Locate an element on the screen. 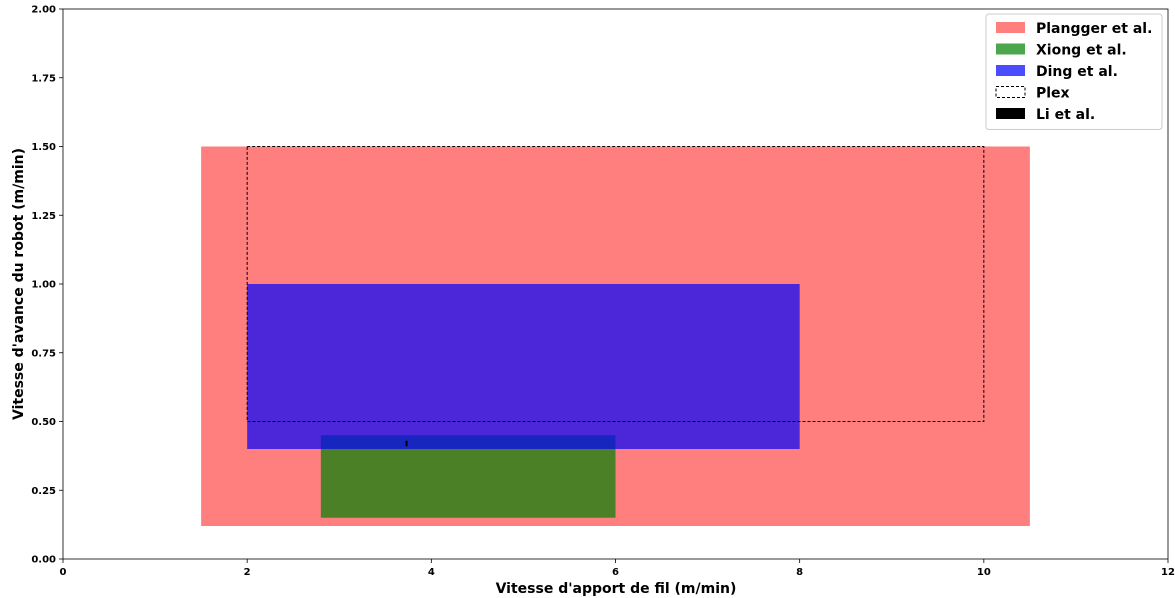 The width and height of the screenshot is (1175, 598). y-tick-label: 2.00 is located at coordinates (43, 10).